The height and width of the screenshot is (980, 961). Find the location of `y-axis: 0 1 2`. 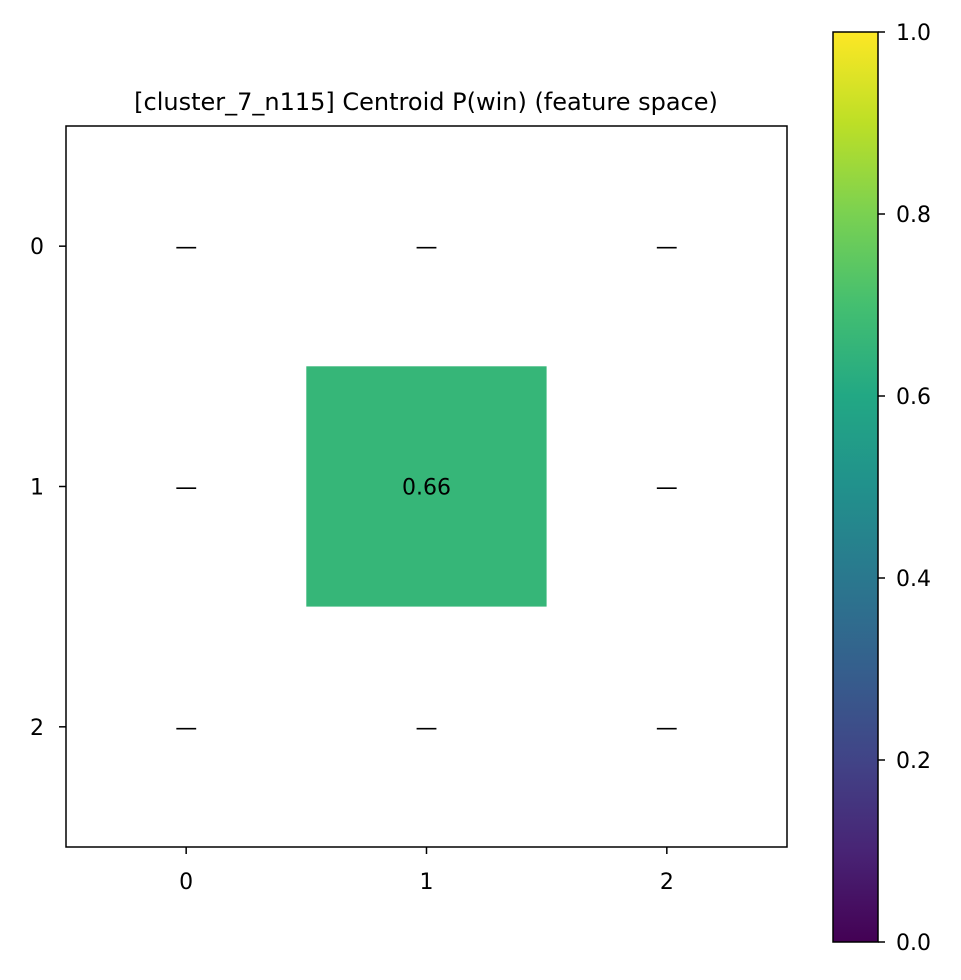

y-axis: 0 1 2 is located at coordinates (48, 488).